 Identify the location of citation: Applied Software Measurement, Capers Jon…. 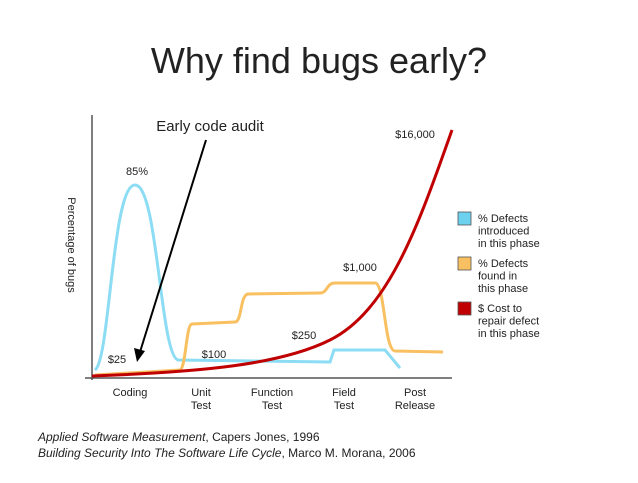
(178, 437).